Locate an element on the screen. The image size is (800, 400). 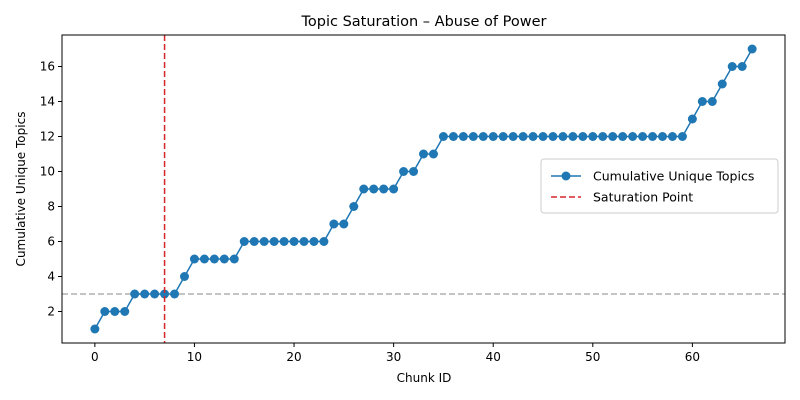
y-tick-label: 2 is located at coordinates (51, 312).